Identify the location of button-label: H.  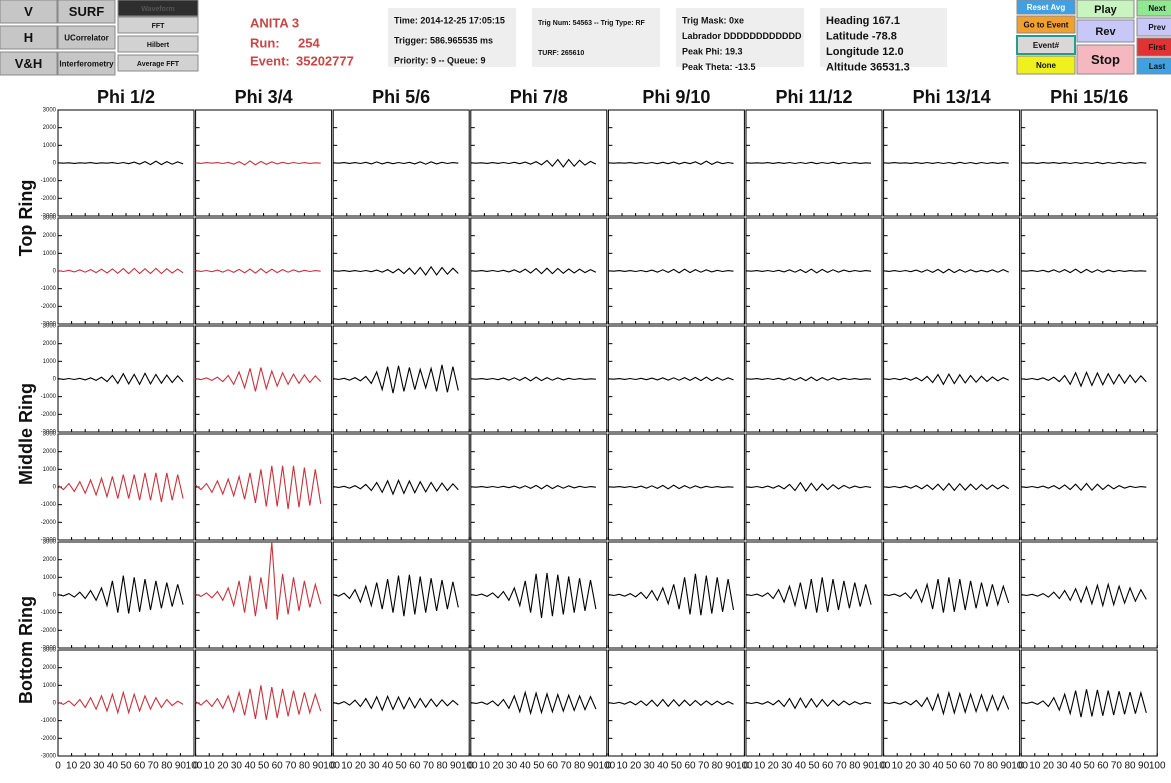
(28, 37).